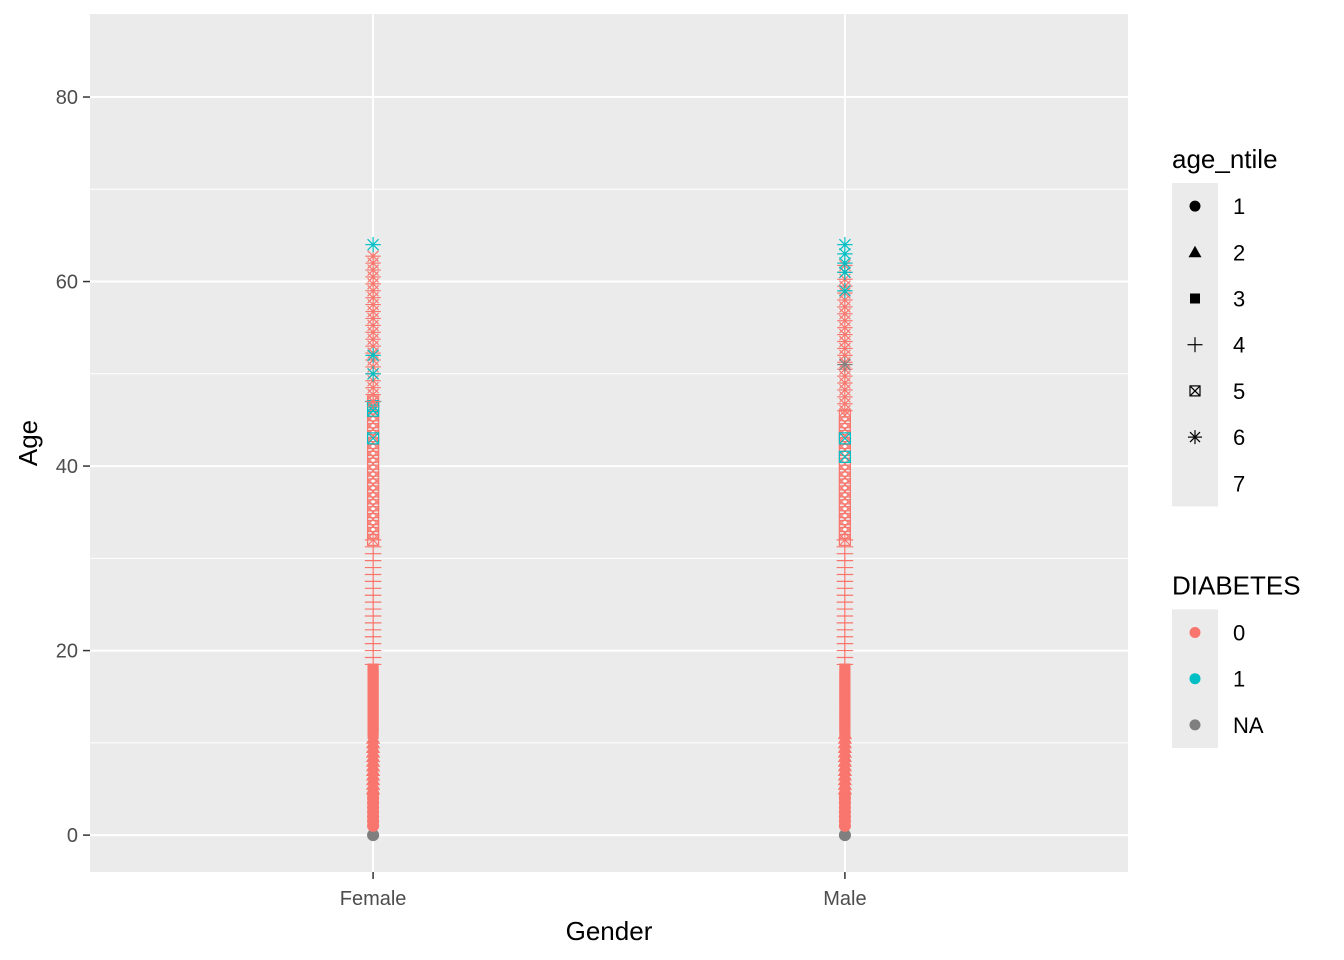 This screenshot has height=960, width=1344. I want to click on legend-label: 5, so click(1239, 391).